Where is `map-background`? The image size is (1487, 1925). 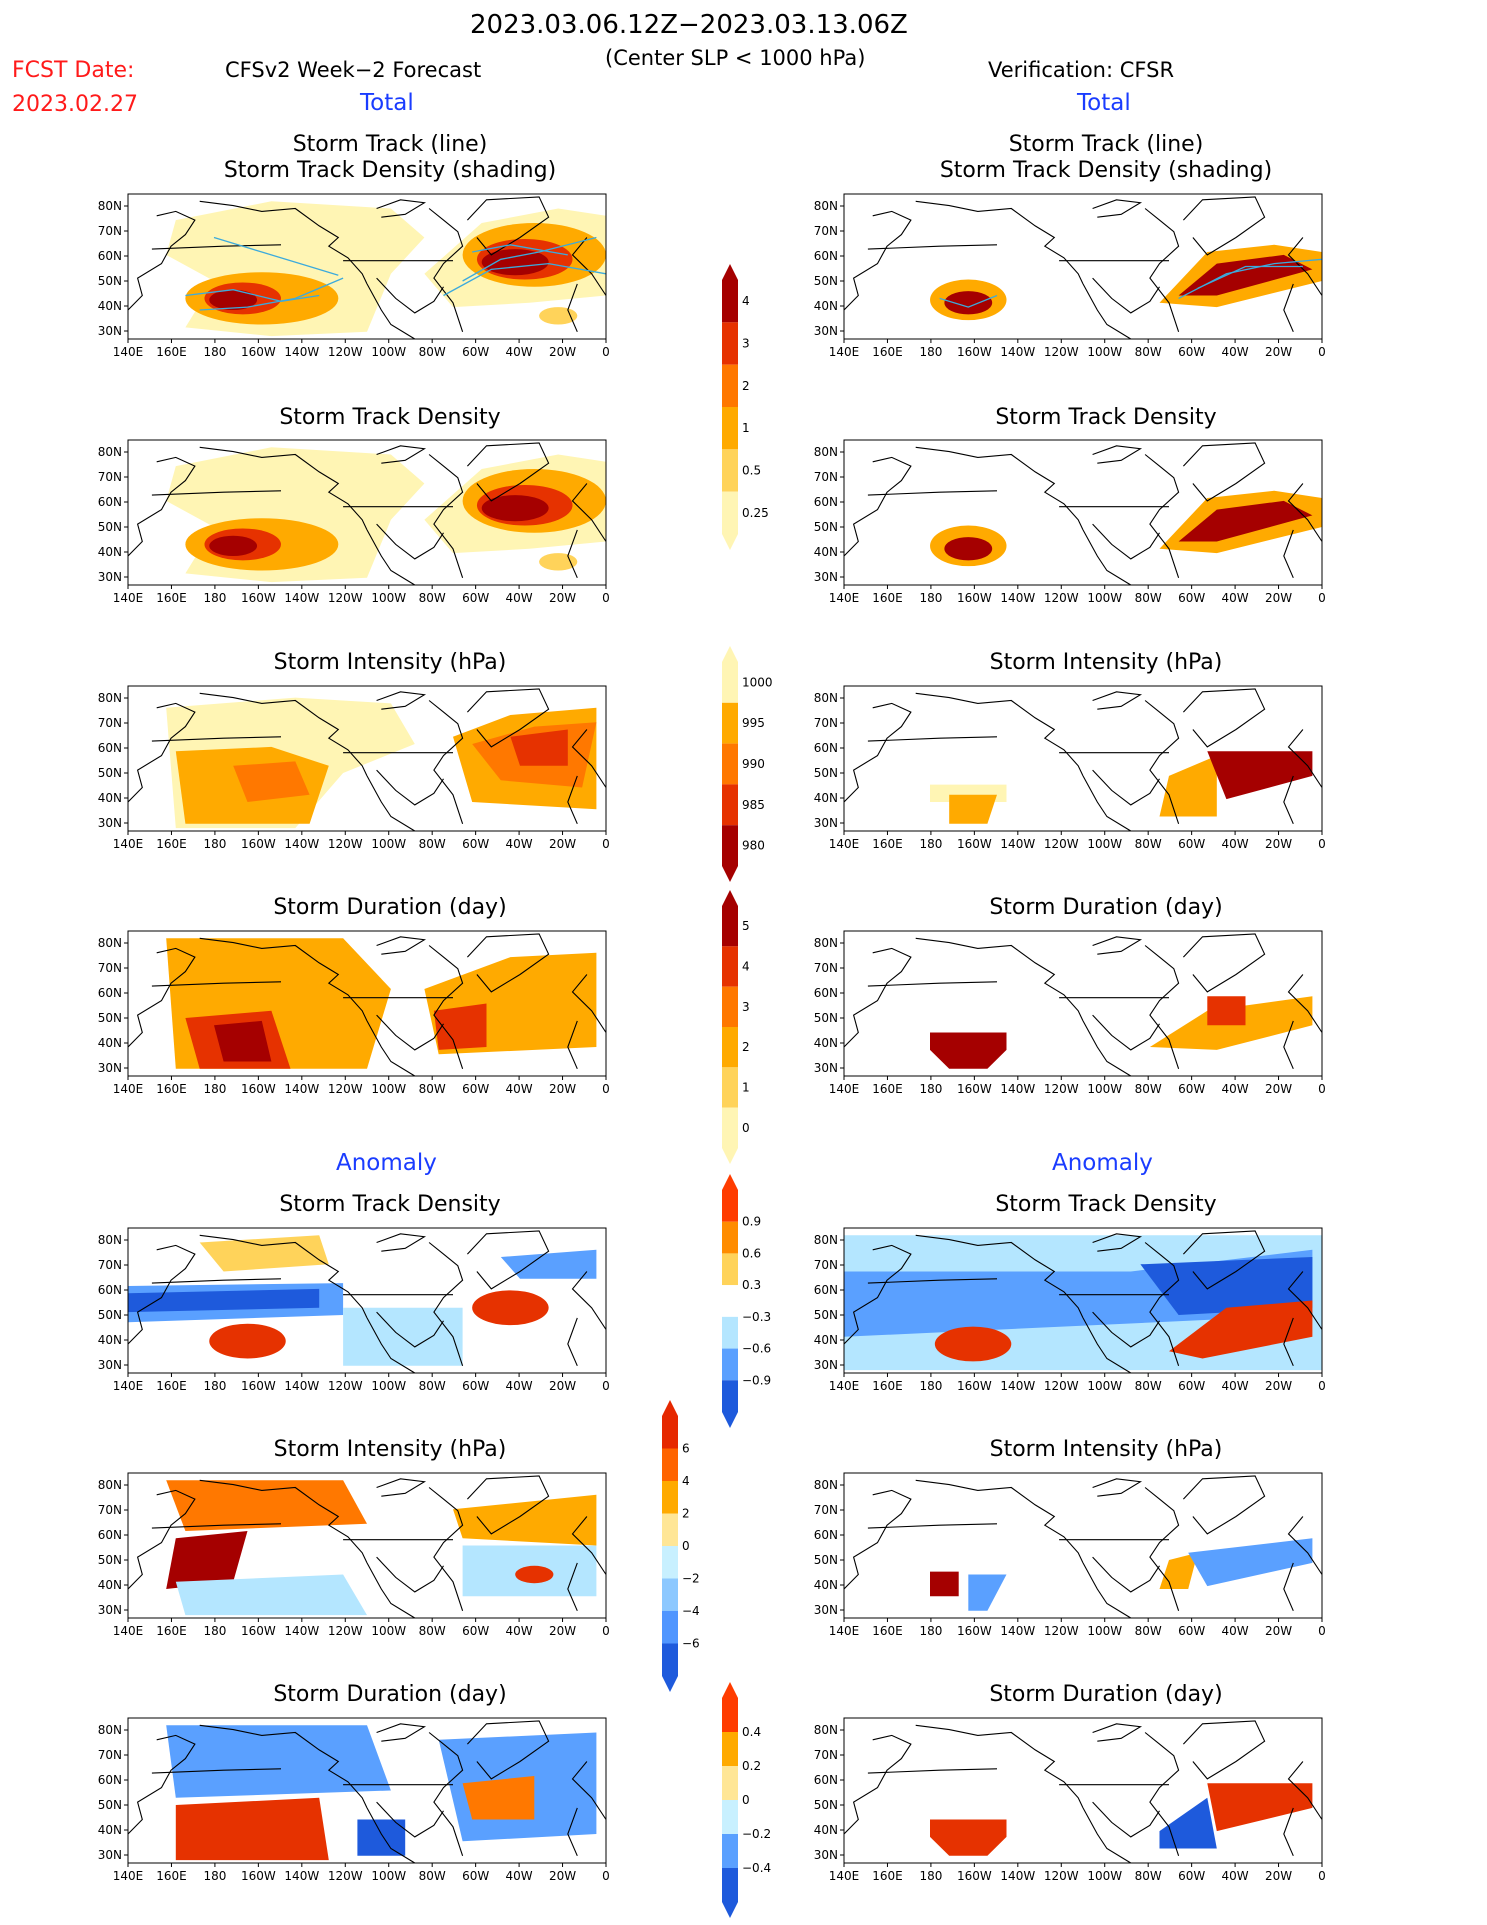 map-background is located at coordinates (1083, 1003).